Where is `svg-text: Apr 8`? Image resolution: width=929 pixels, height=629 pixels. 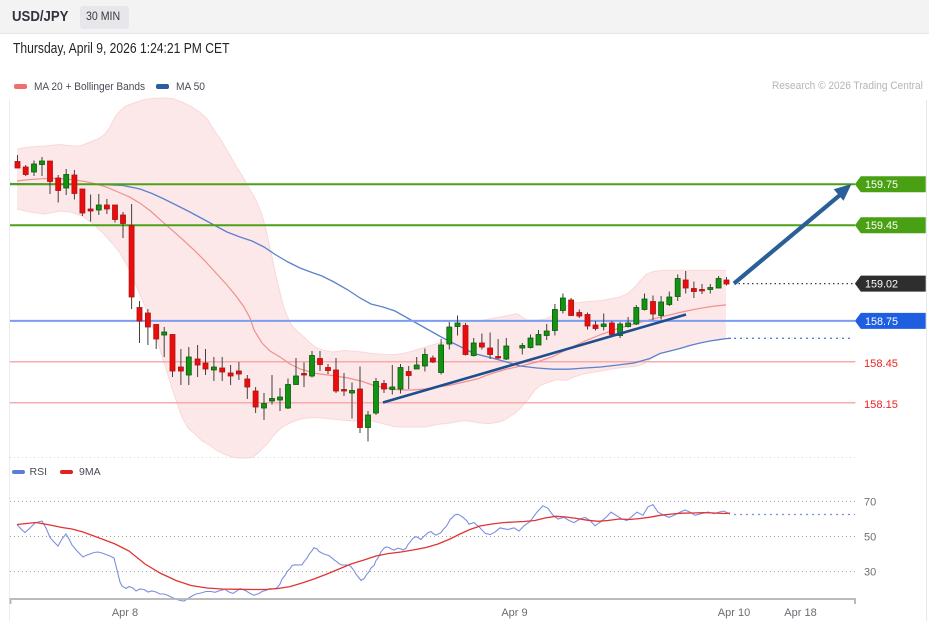
svg-text: Apr 8 is located at coordinates (125, 613).